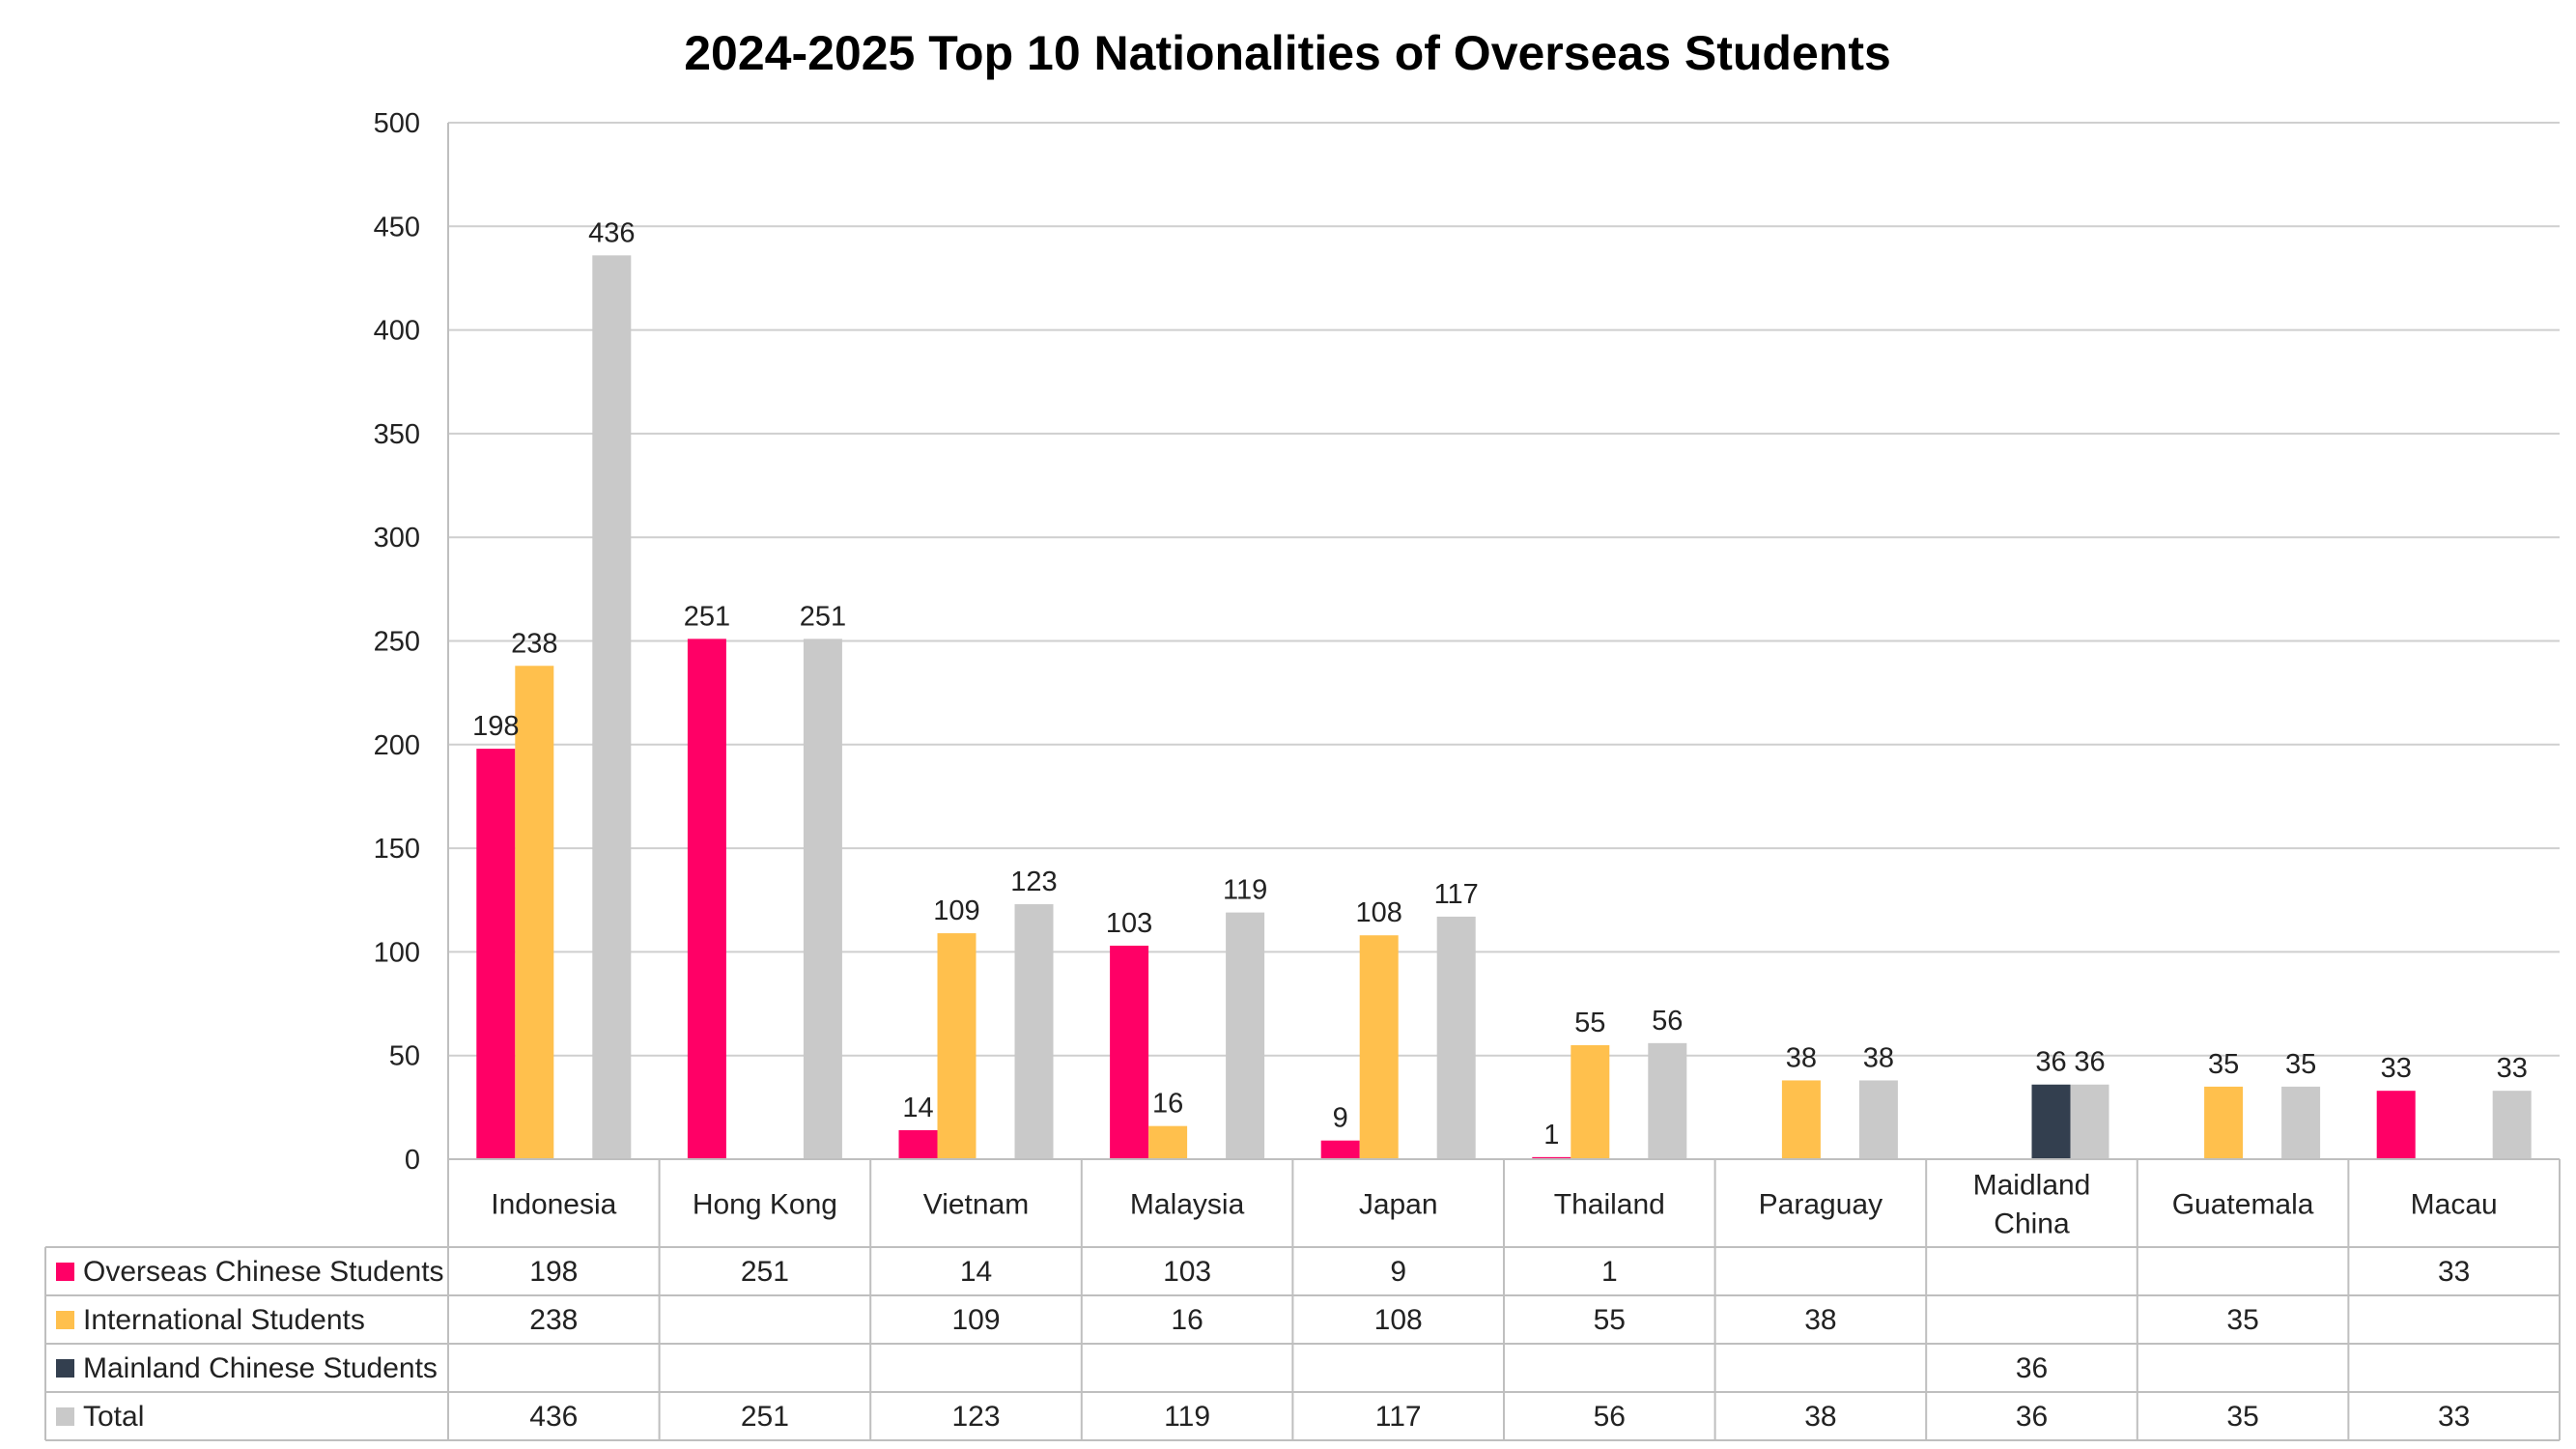 Image resolution: width=2576 pixels, height=1449 pixels. What do you see at coordinates (404, 1056) in the screenshot?
I see `y-tick-label: 50` at bounding box center [404, 1056].